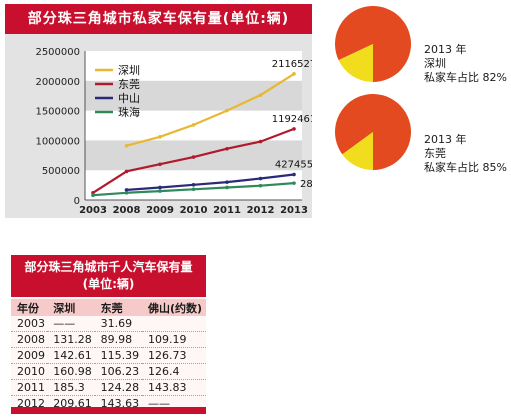  Describe the element at coordinates (293, 165) in the screenshot. I see `data-label: 427455` at that location.